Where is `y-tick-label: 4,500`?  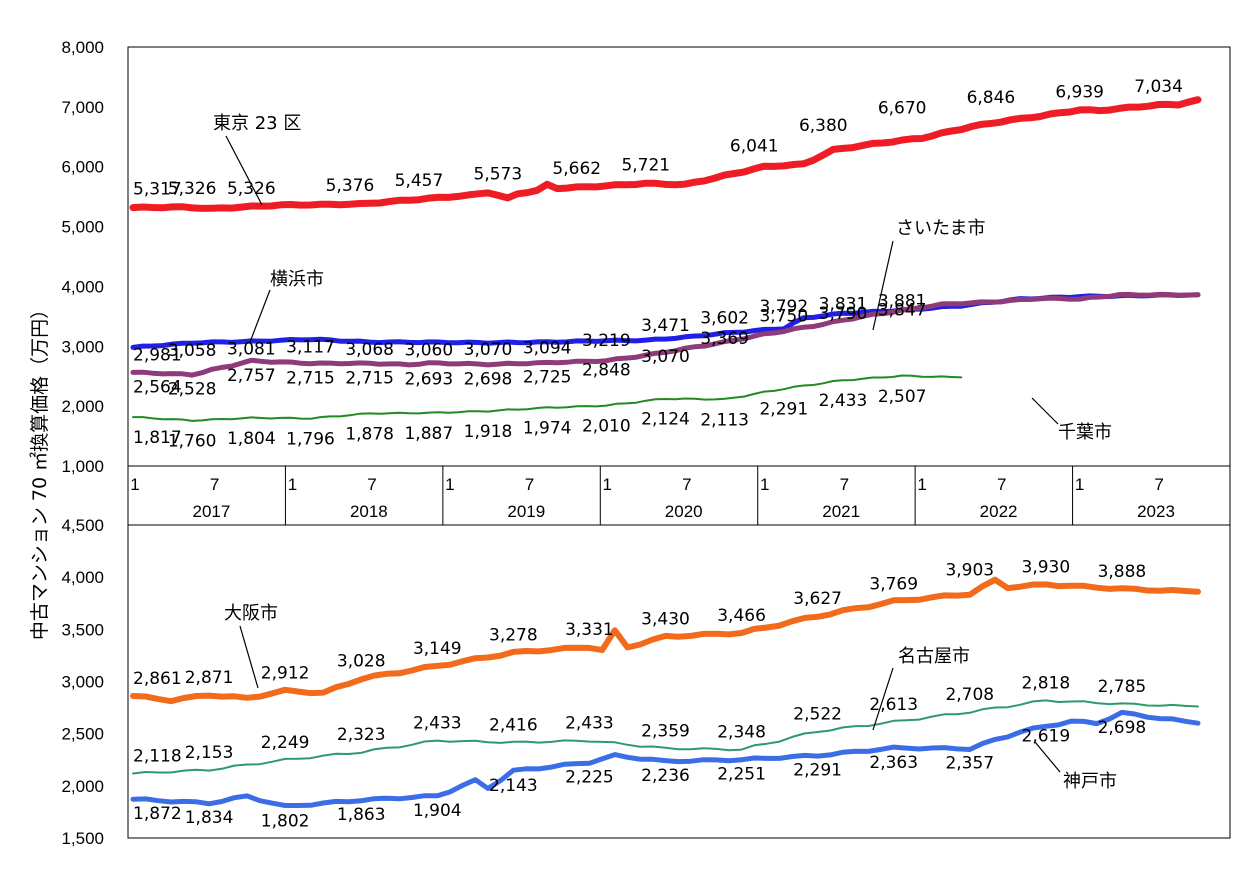
y-tick-label: 4,500 is located at coordinates (82, 525).